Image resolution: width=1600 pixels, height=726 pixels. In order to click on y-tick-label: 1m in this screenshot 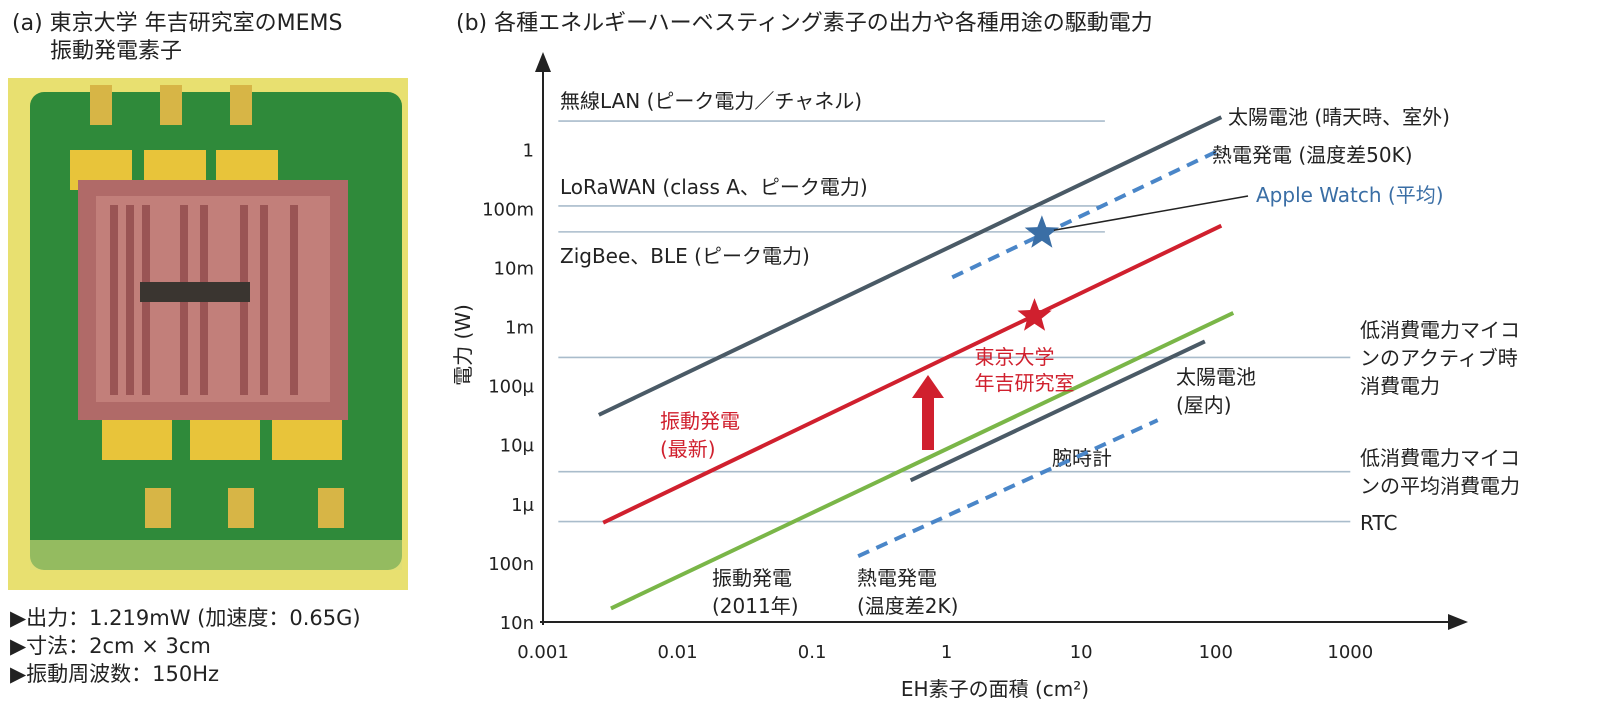, I will do `click(519, 328)`.